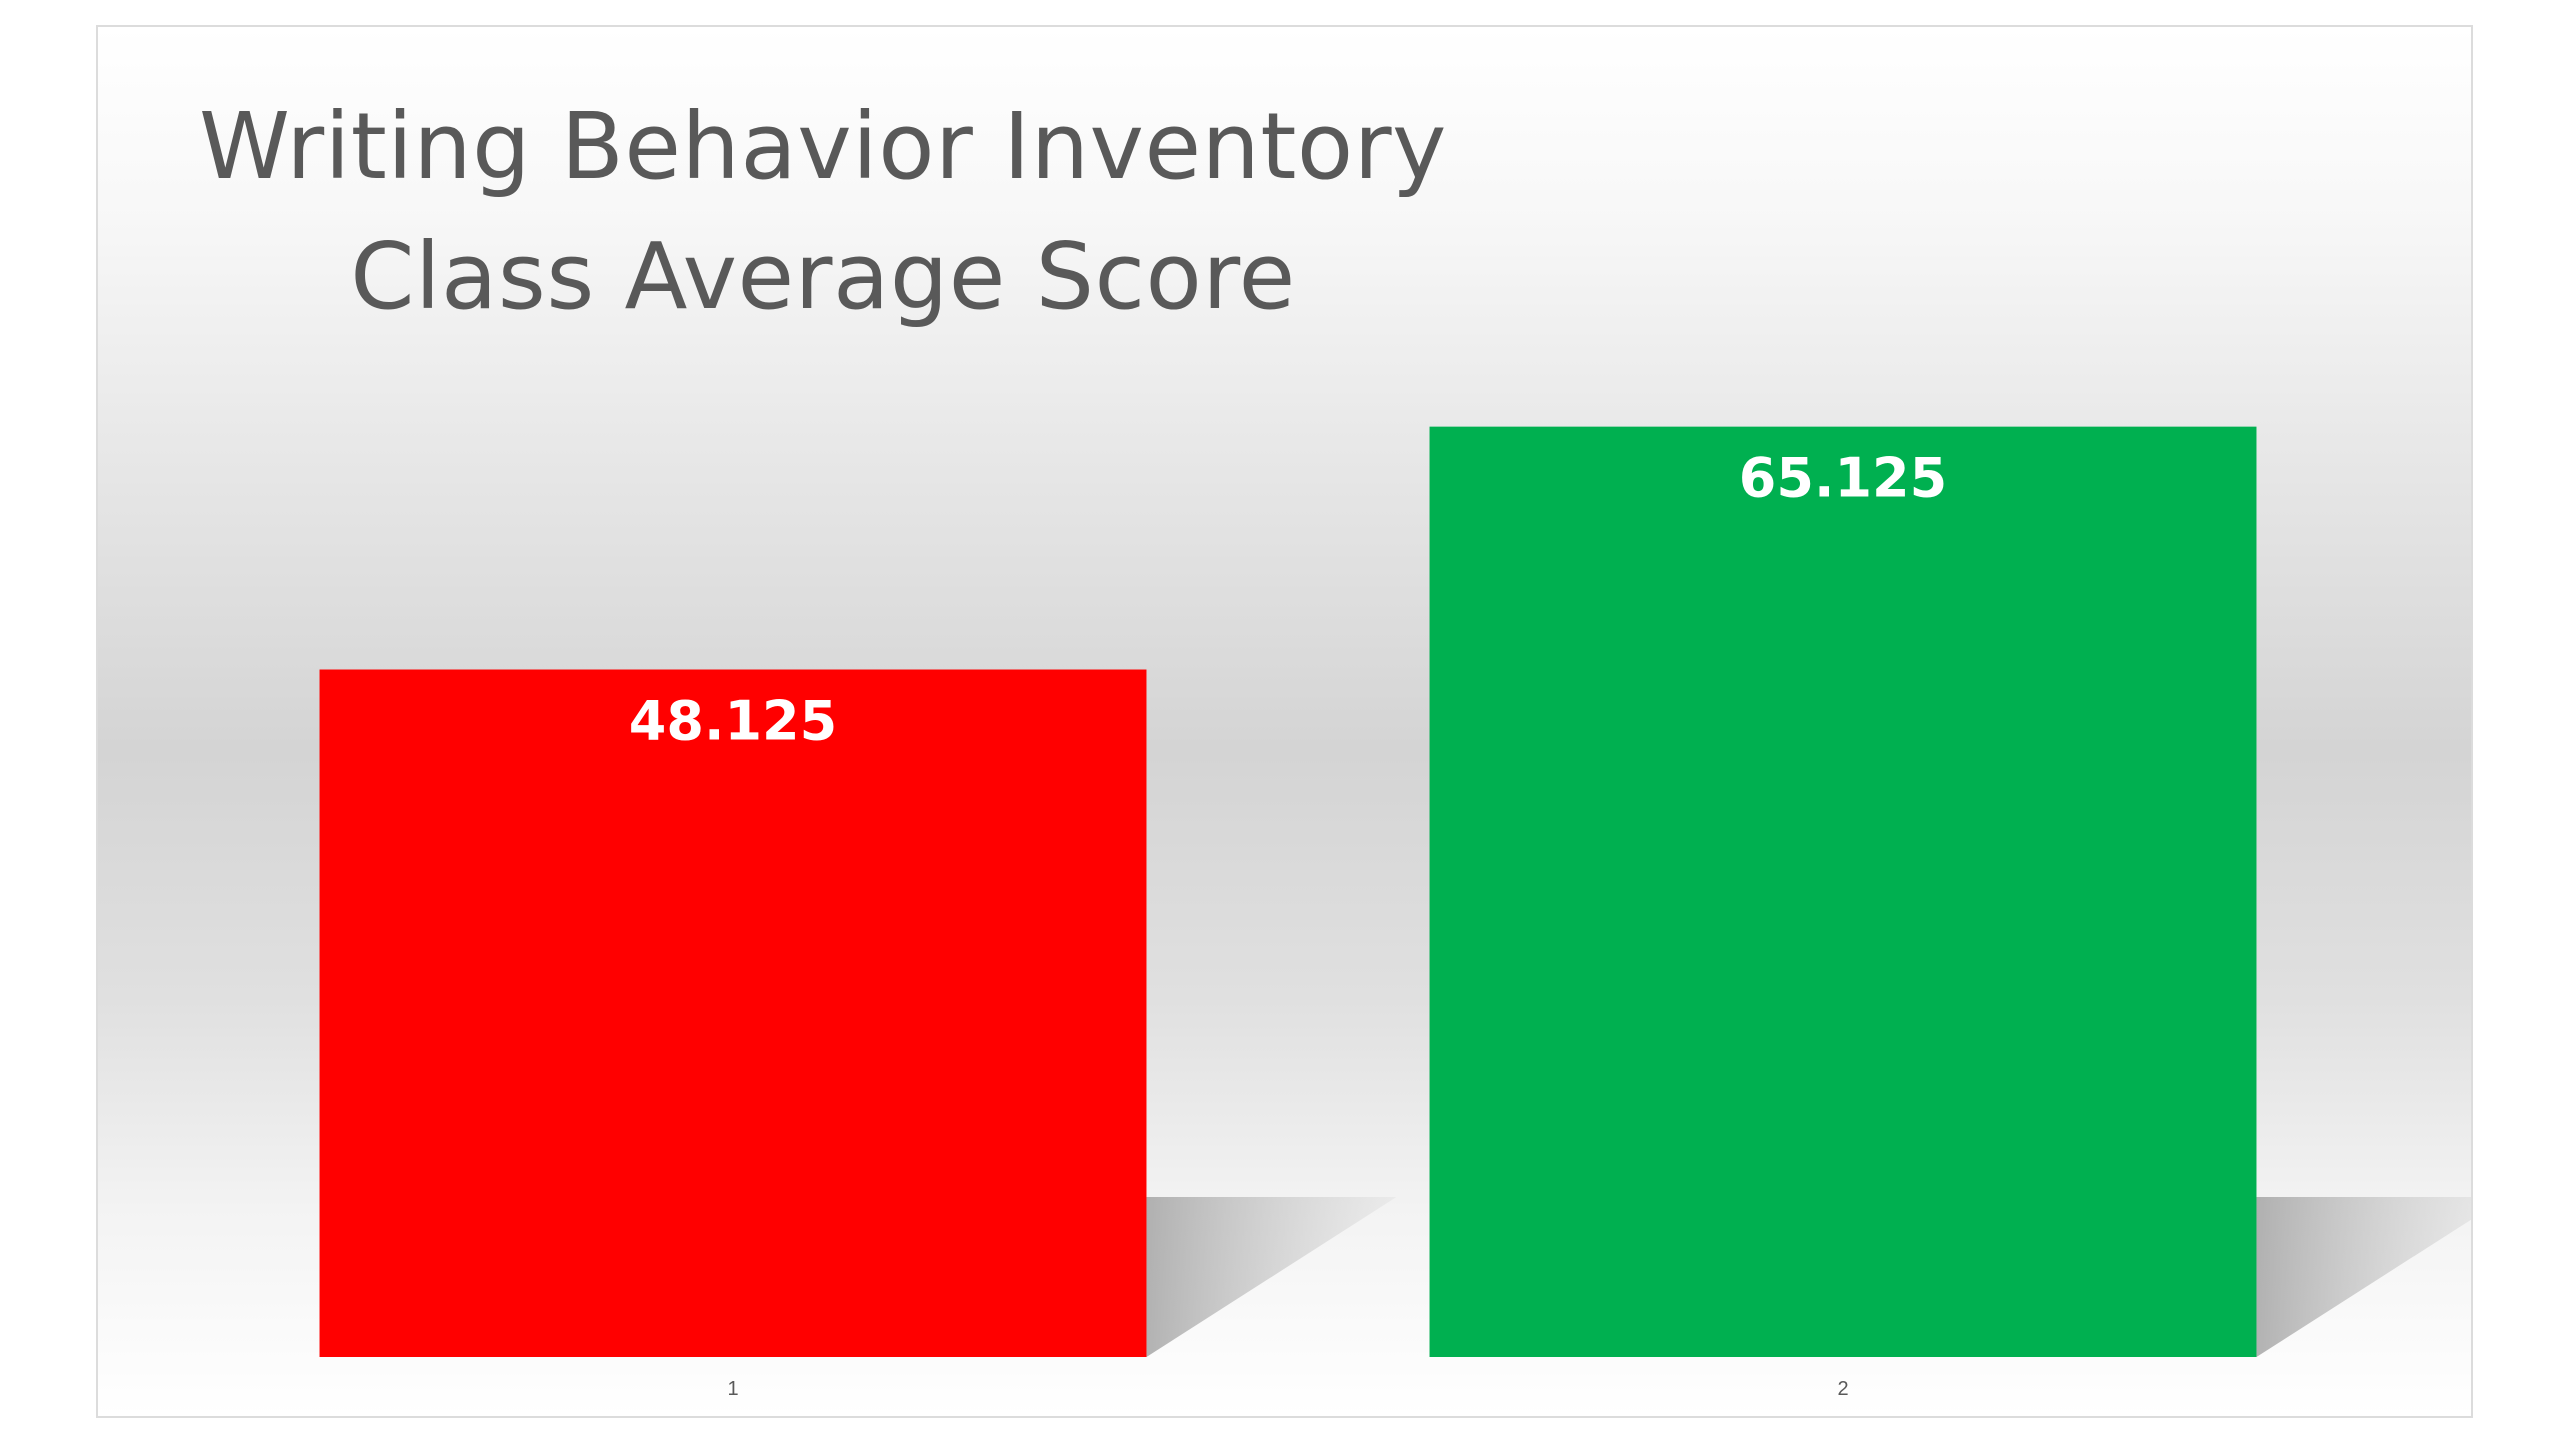  Describe the element at coordinates (733, 721) in the screenshot. I see `data-label-1: 48.125` at that location.